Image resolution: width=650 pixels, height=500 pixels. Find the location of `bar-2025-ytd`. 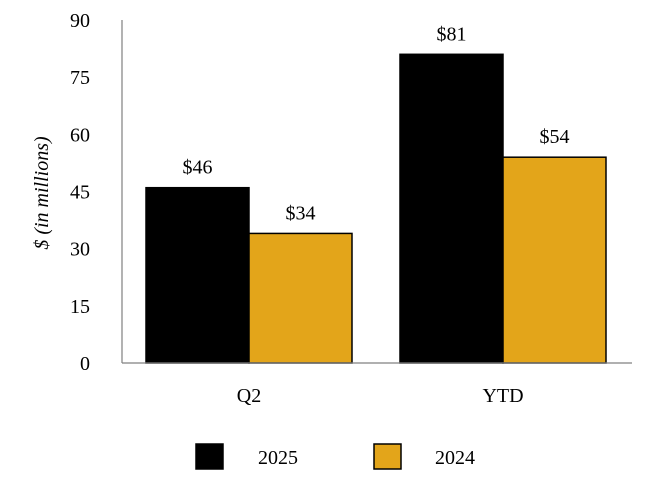

bar-2025-ytd is located at coordinates (451, 208).